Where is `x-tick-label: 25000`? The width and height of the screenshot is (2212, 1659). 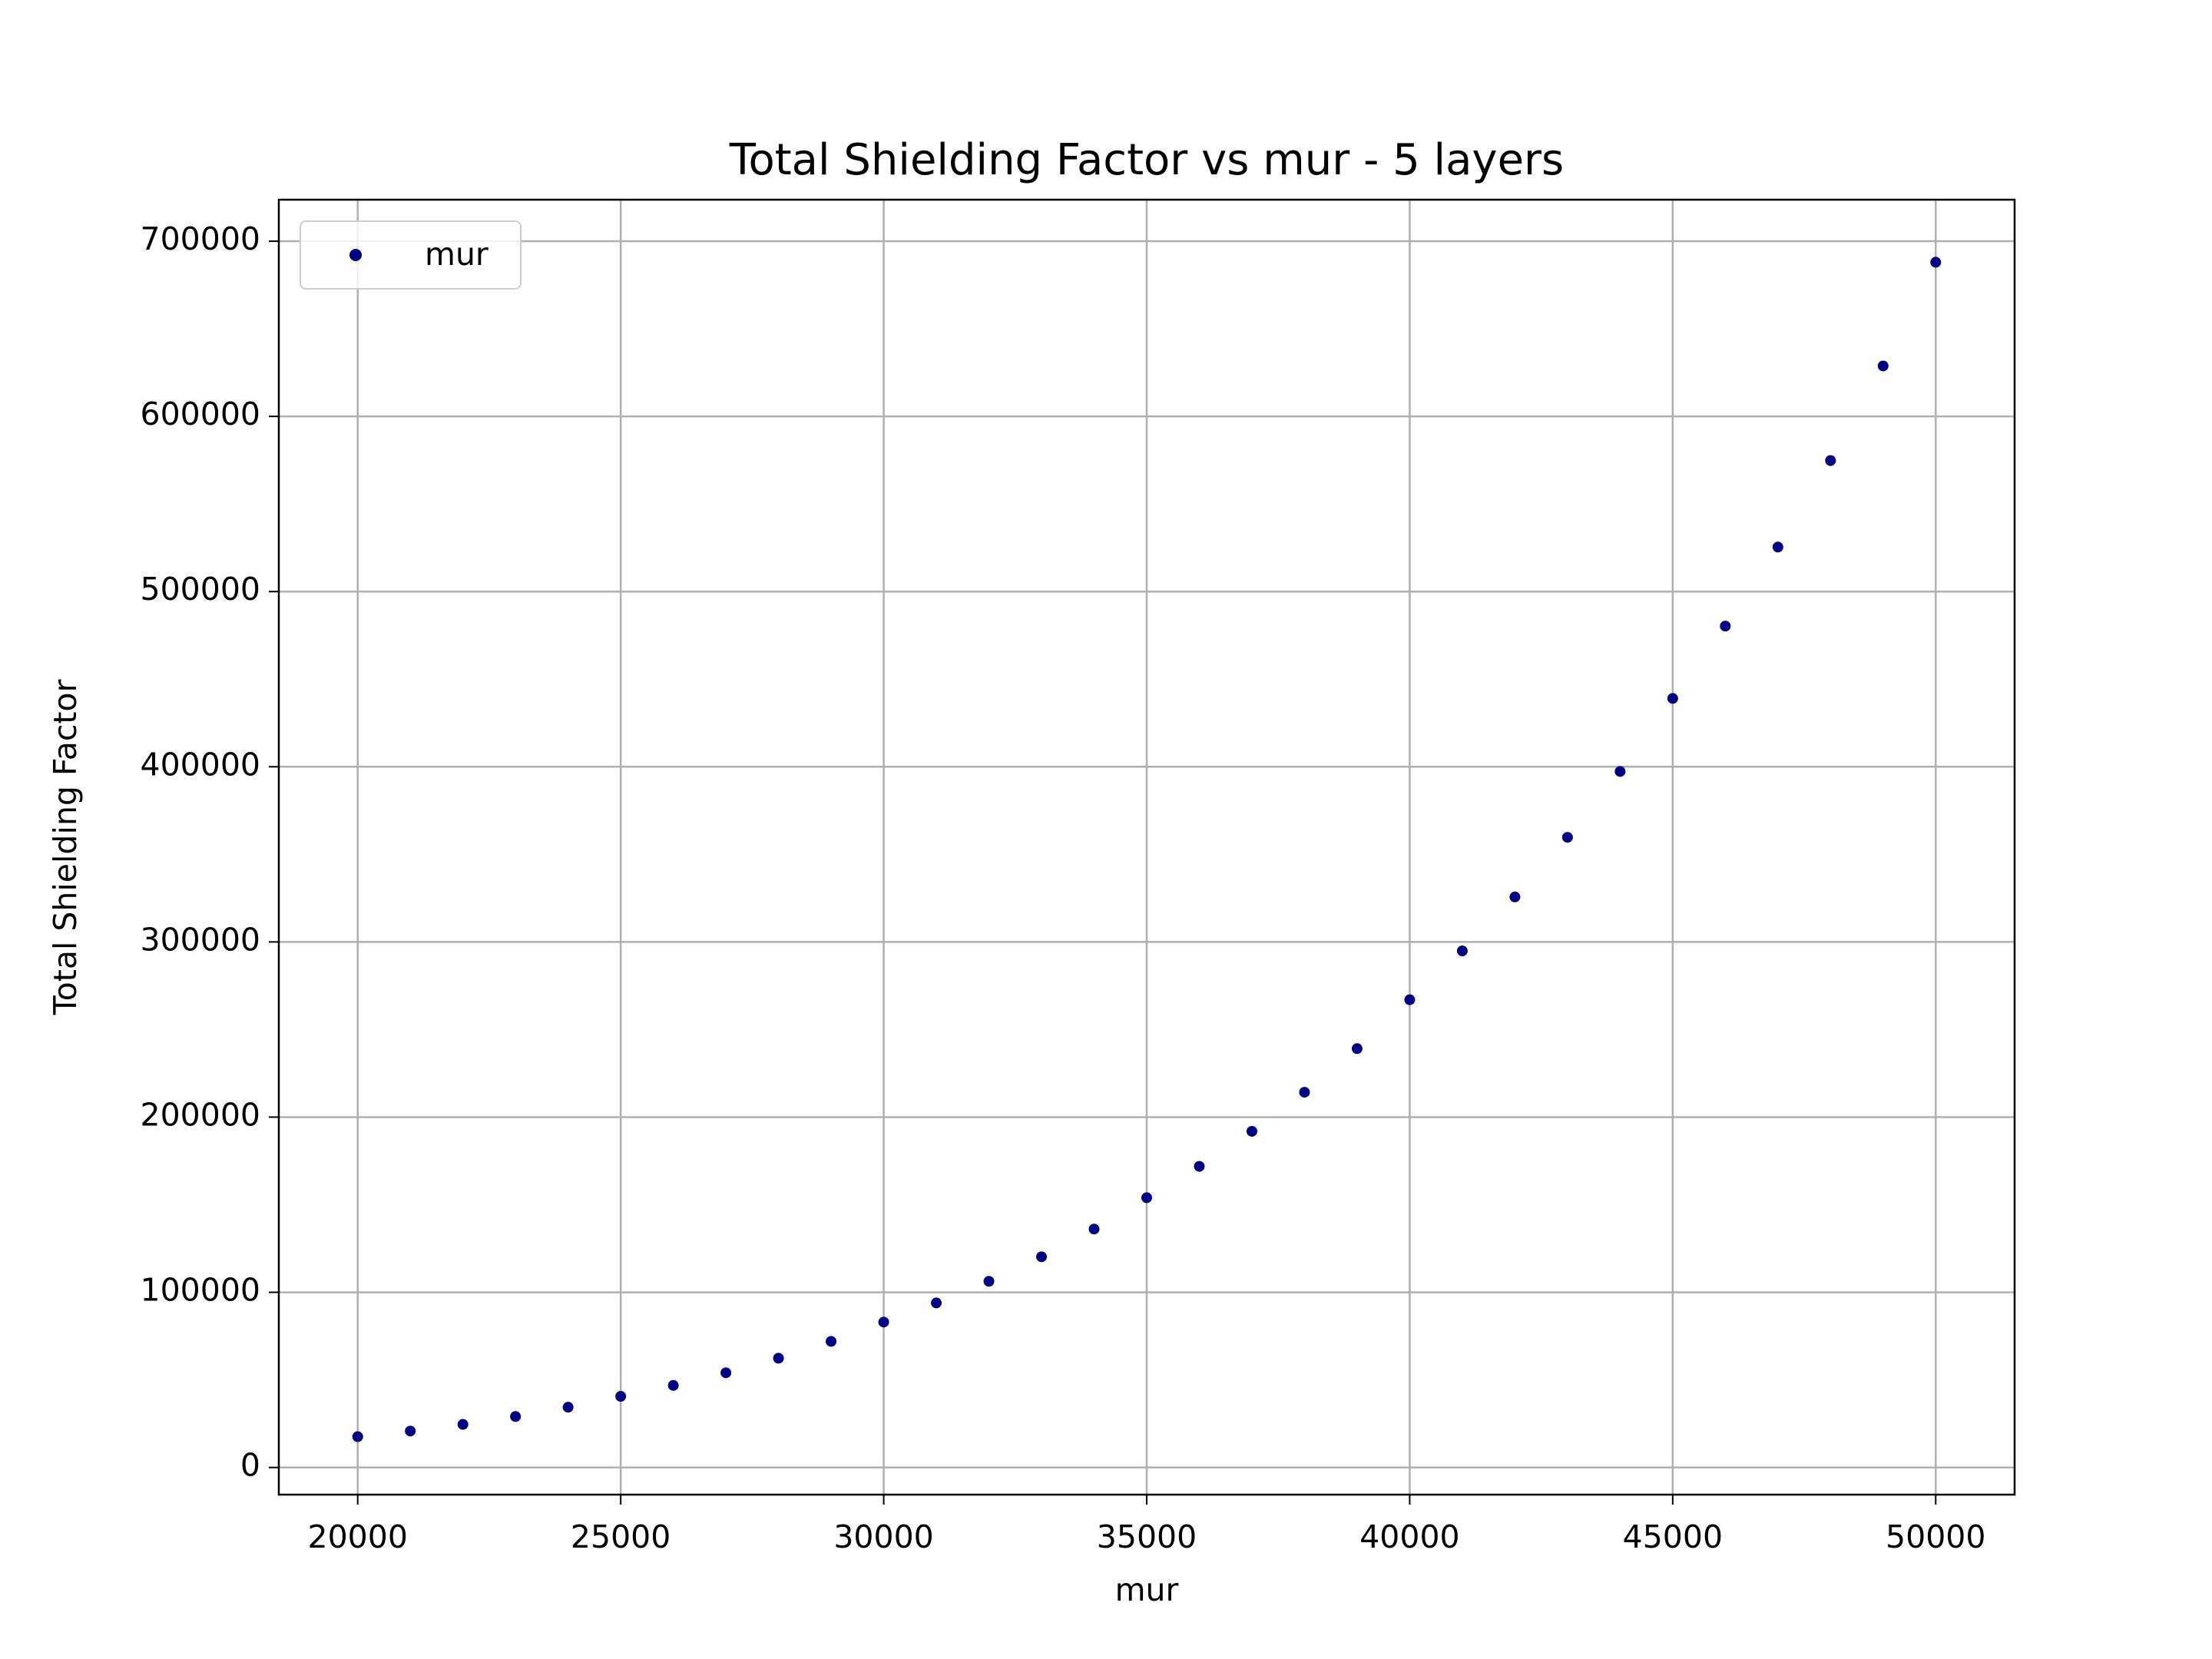
x-tick-label: 25000 is located at coordinates (621, 1536).